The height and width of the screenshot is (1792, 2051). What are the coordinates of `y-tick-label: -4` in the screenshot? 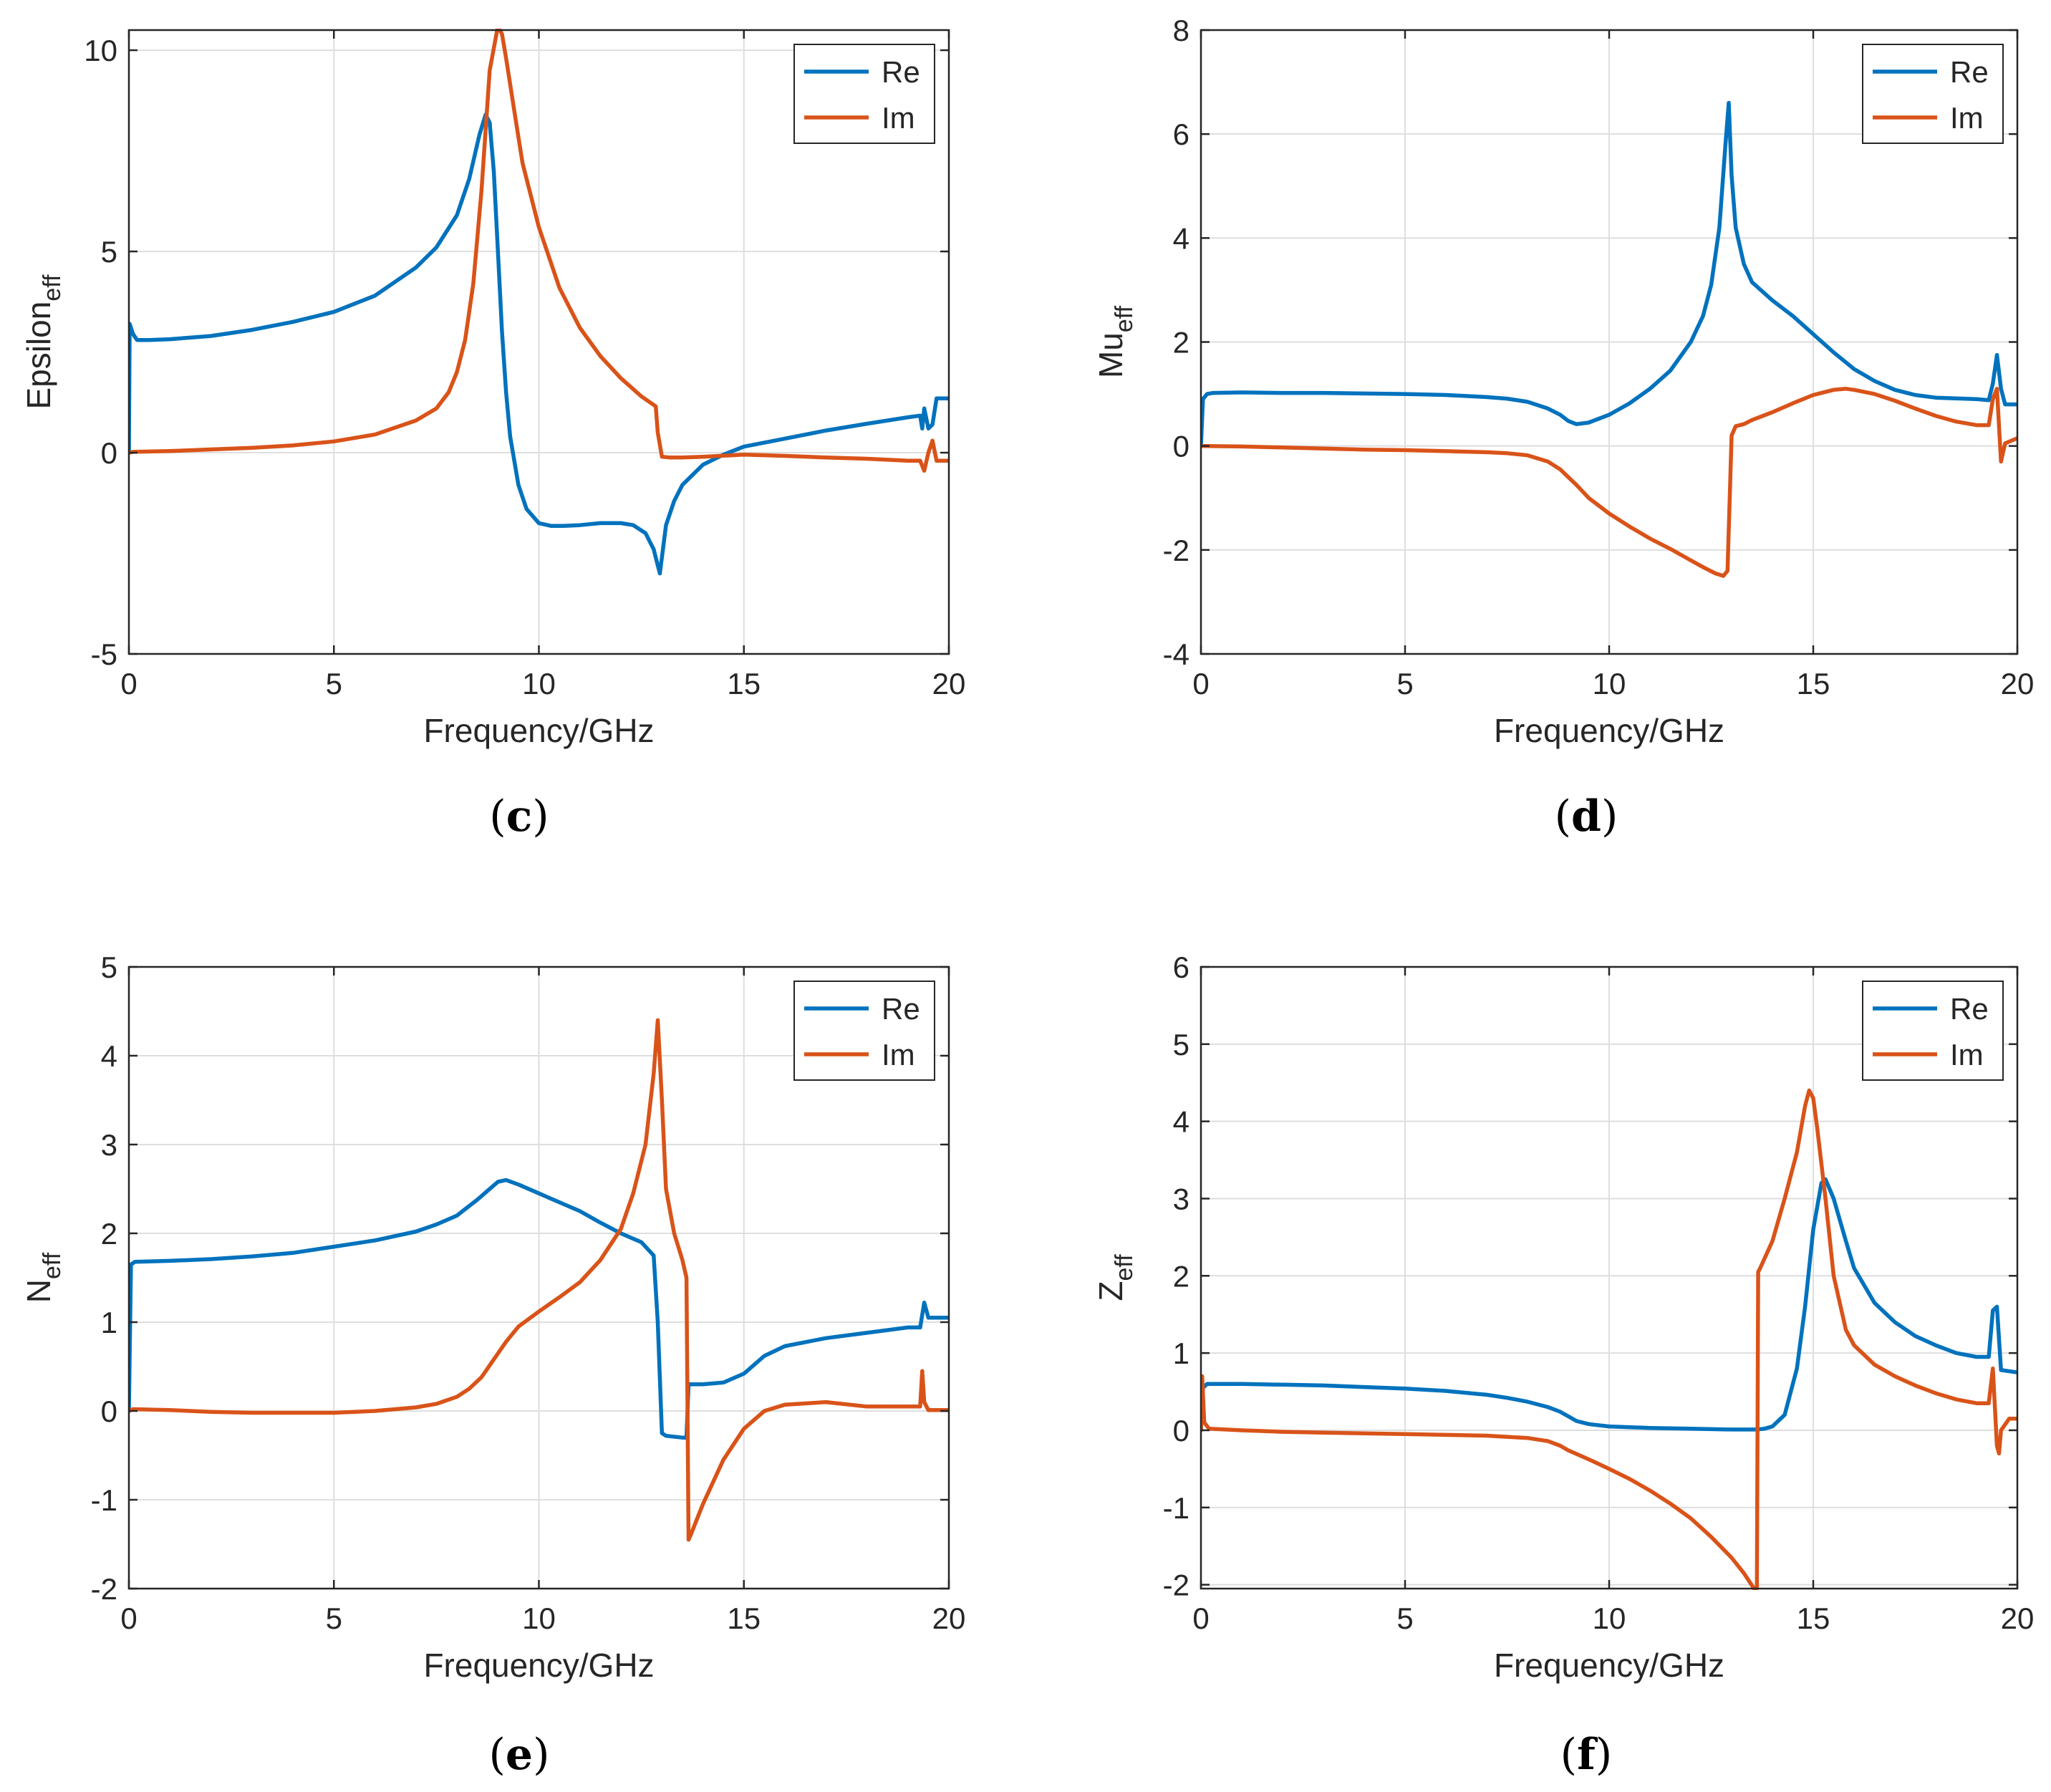 It's located at (1176, 654).